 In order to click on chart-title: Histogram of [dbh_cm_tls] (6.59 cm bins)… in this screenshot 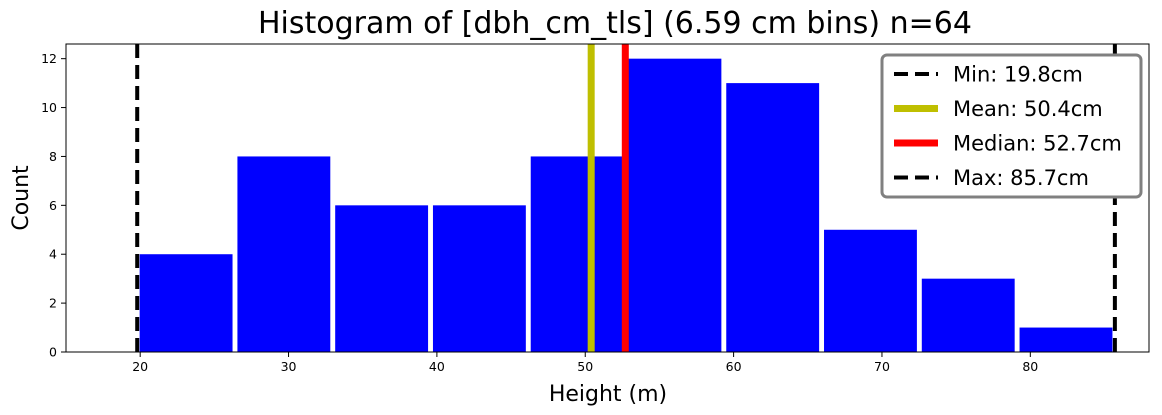, I will do `click(615, 23)`.